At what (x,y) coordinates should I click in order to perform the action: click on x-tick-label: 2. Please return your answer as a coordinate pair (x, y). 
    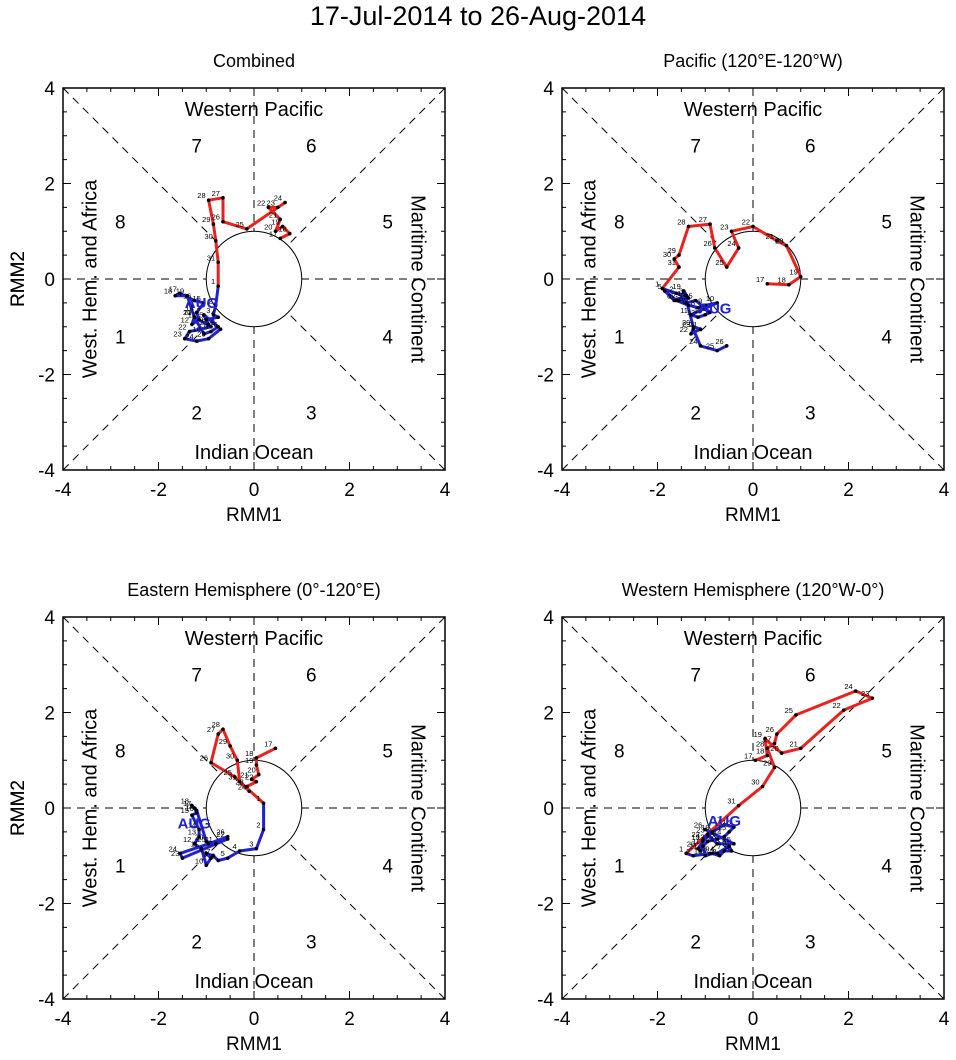
    Looking at the image, I should click on (349, 1019).